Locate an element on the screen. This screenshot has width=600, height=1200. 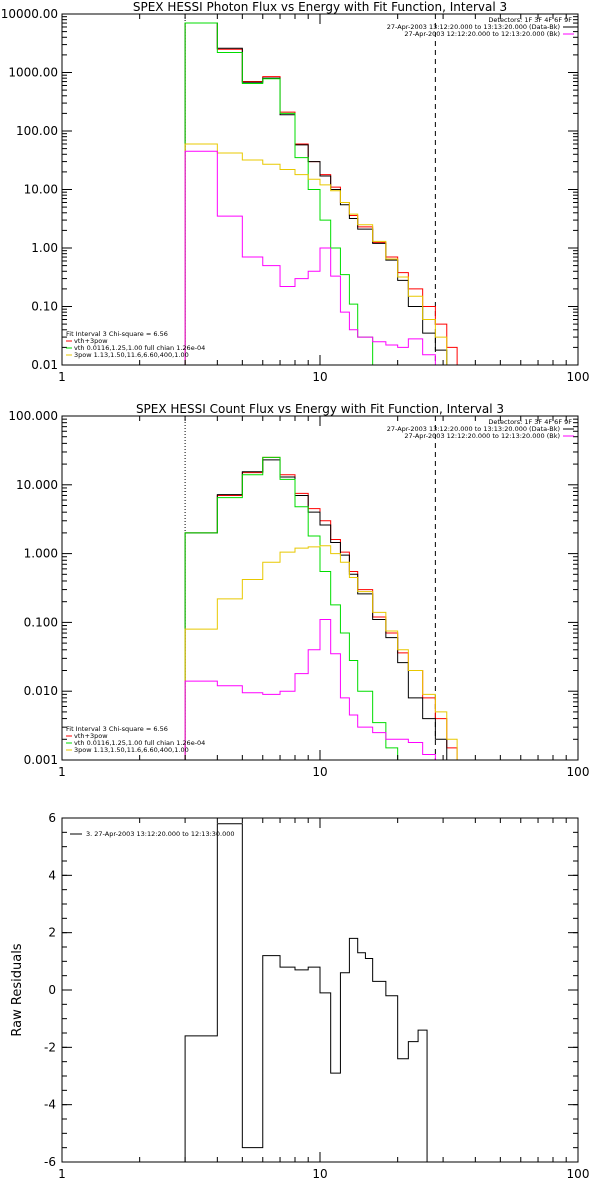
y-tick-label: 4 is located at coordinates (52, 875).